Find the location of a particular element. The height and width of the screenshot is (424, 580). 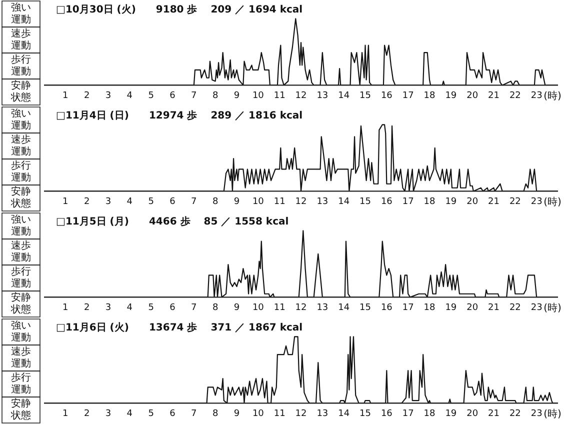

chart-title: □11月4日 (日) 12974 歩 289 ／ 1816 kcal is located at coordinates (179, 116).